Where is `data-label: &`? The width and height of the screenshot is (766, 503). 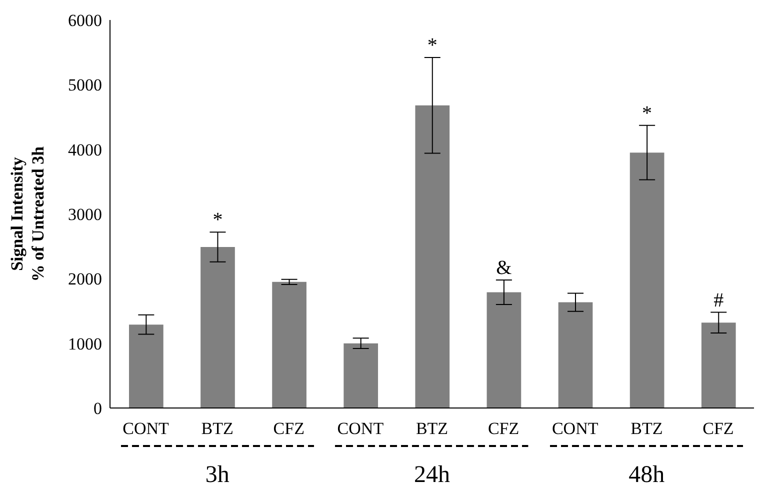
data-label: & is located at coordinates (504, 267).